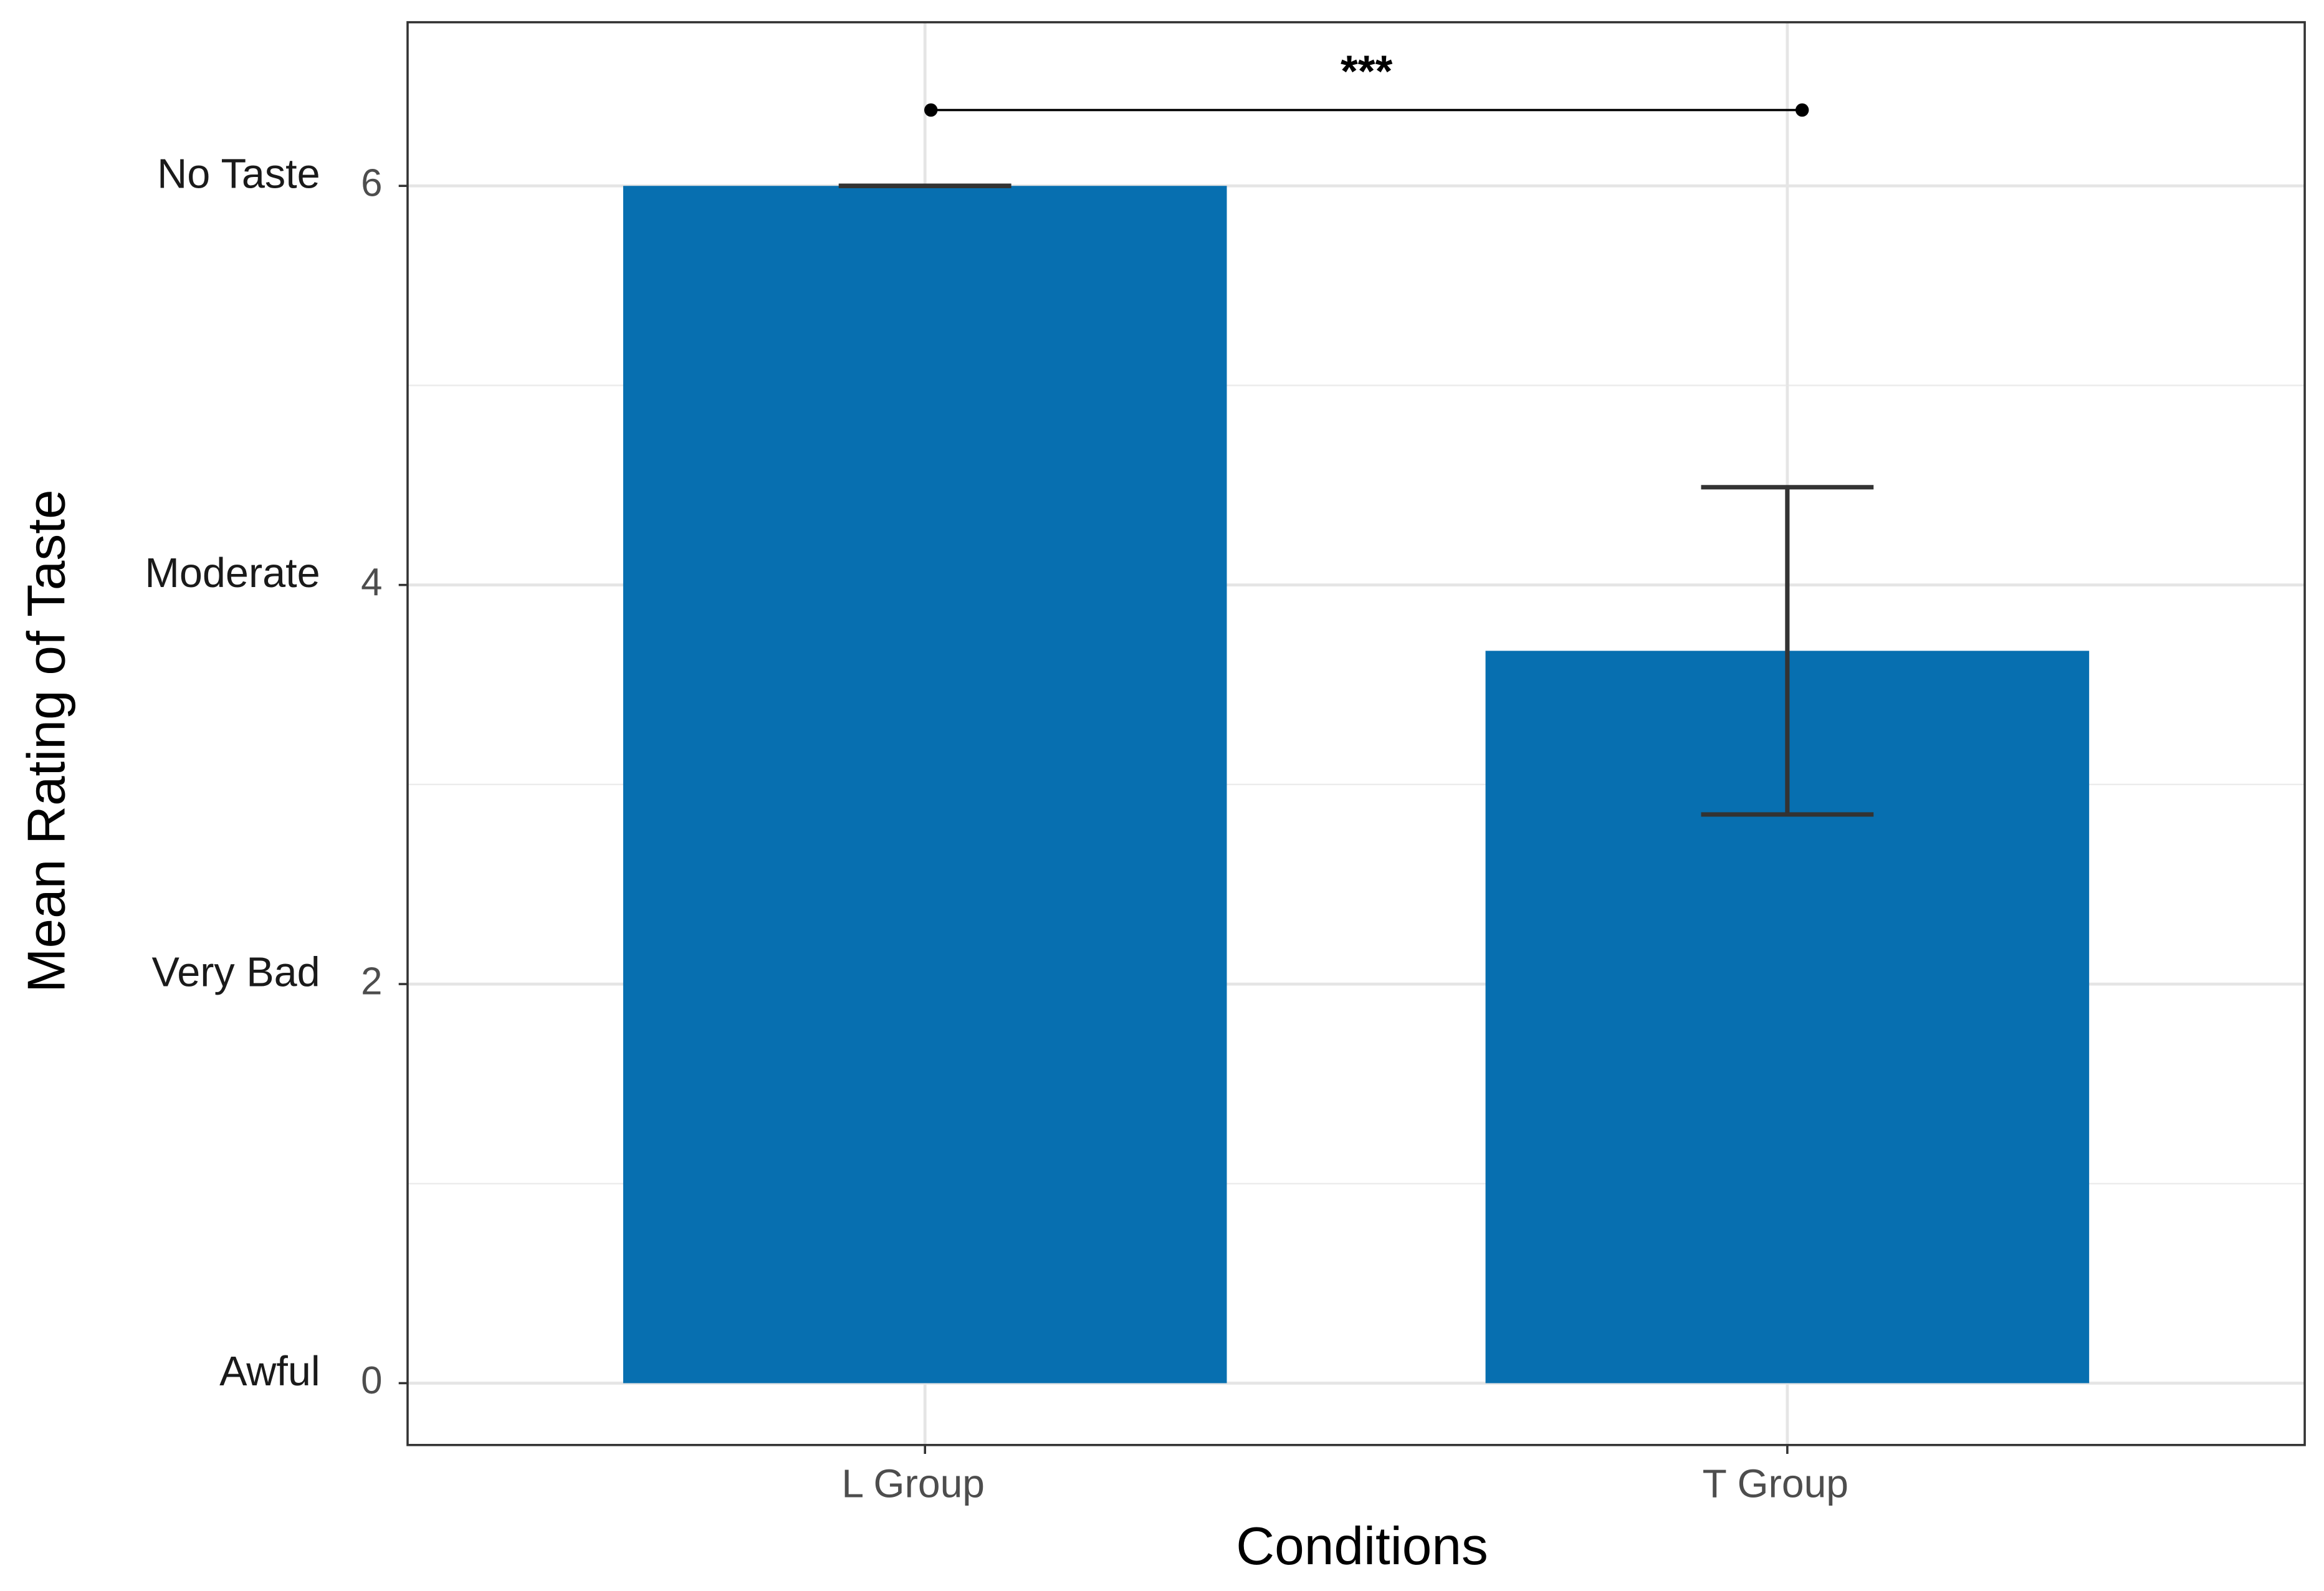  I want to click on y-tick-label: 0, so click(371, 1380).